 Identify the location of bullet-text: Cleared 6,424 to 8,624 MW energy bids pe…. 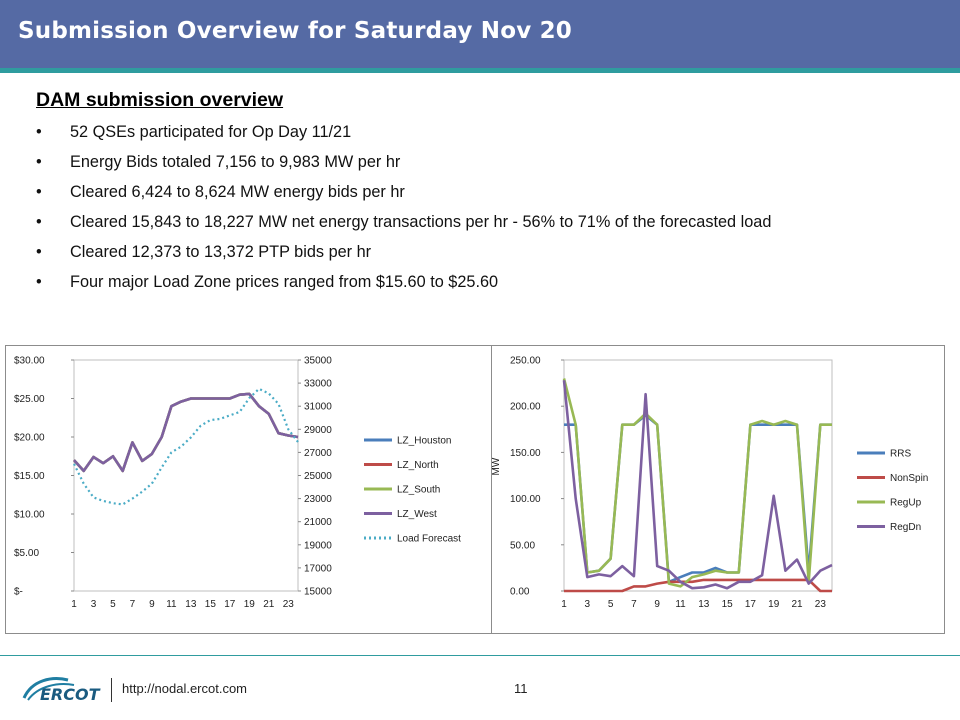
(237, 192).